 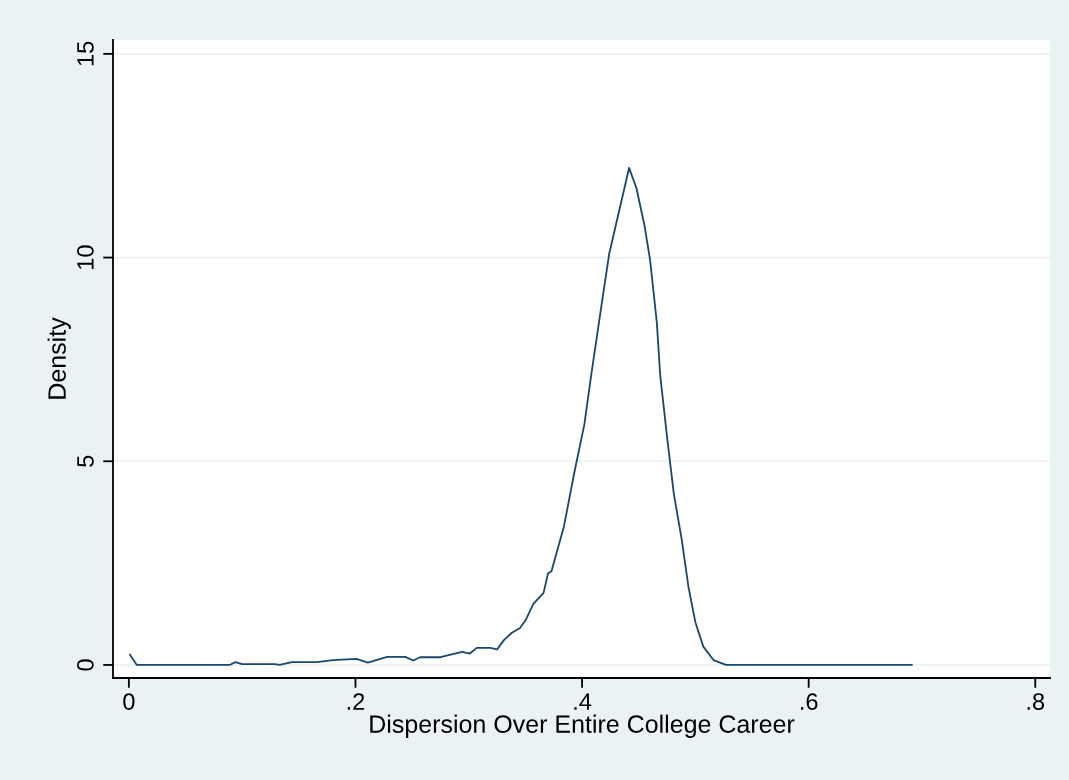 What do you see at coordinates (1036, 701) in the screenshot?
I see `x-tick-label: .8` at bounding box center [1036, 701].